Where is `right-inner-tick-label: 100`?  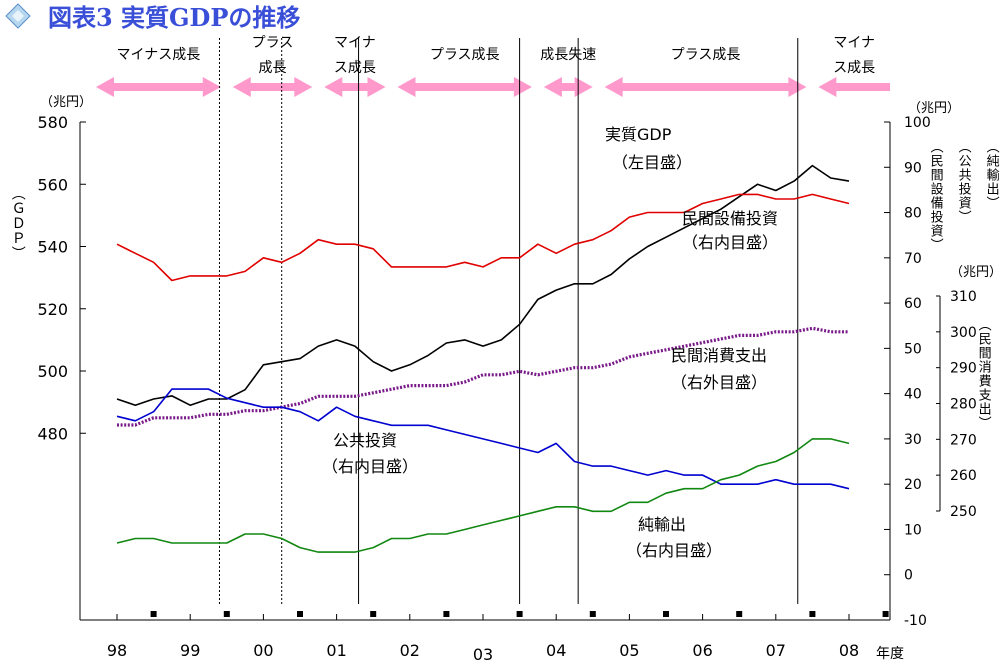
right-inner-tick-label: 100 is located at coordinates (917, 123).